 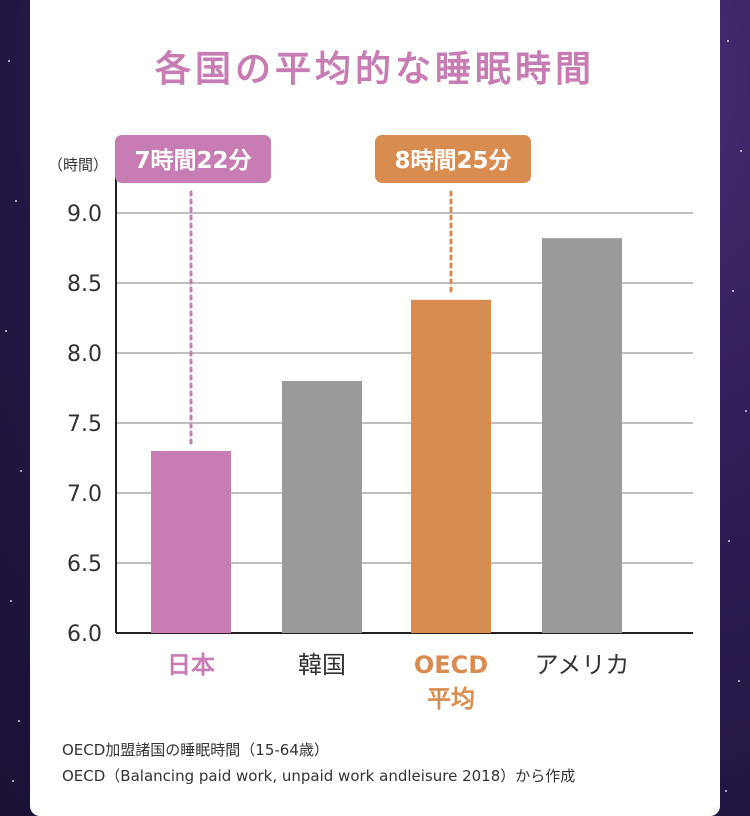 I want to click on y-tick-label: 7.5, so click(x=84, y=424).